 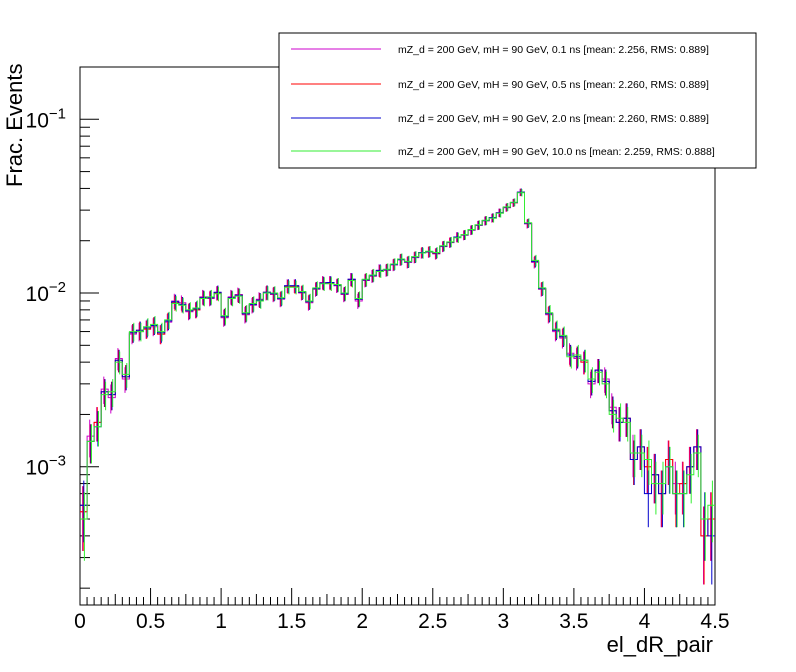 I want to click on y-tick-label: 10⁻², so click(x=46, y=292).